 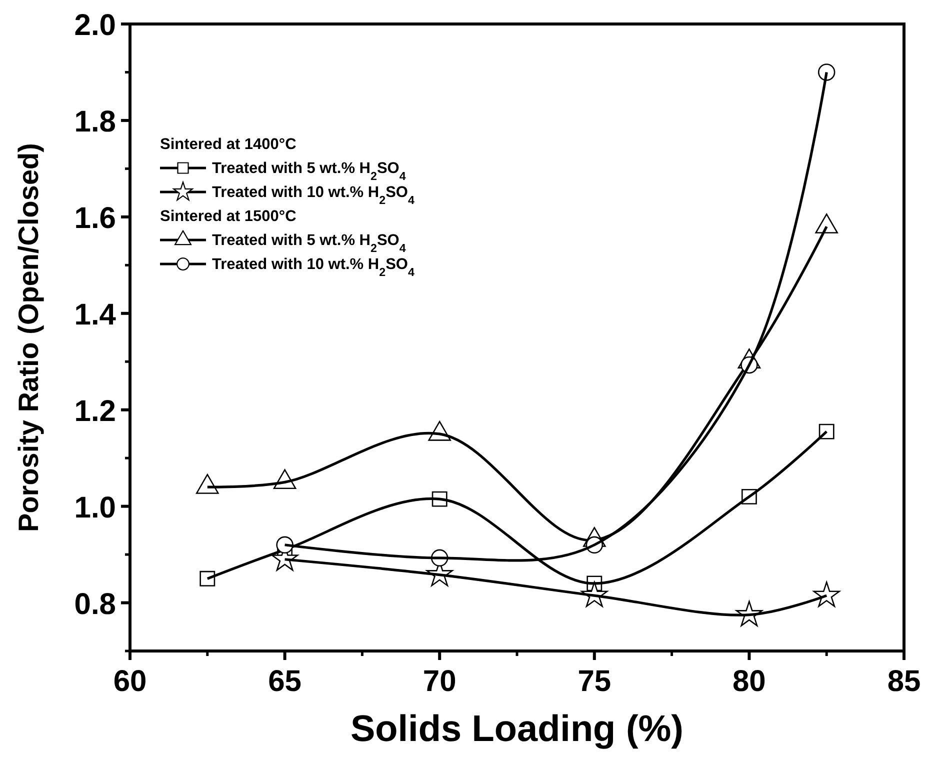 I want to click on annotation: Sintered at 1500°C, so click(x=228, y=216).